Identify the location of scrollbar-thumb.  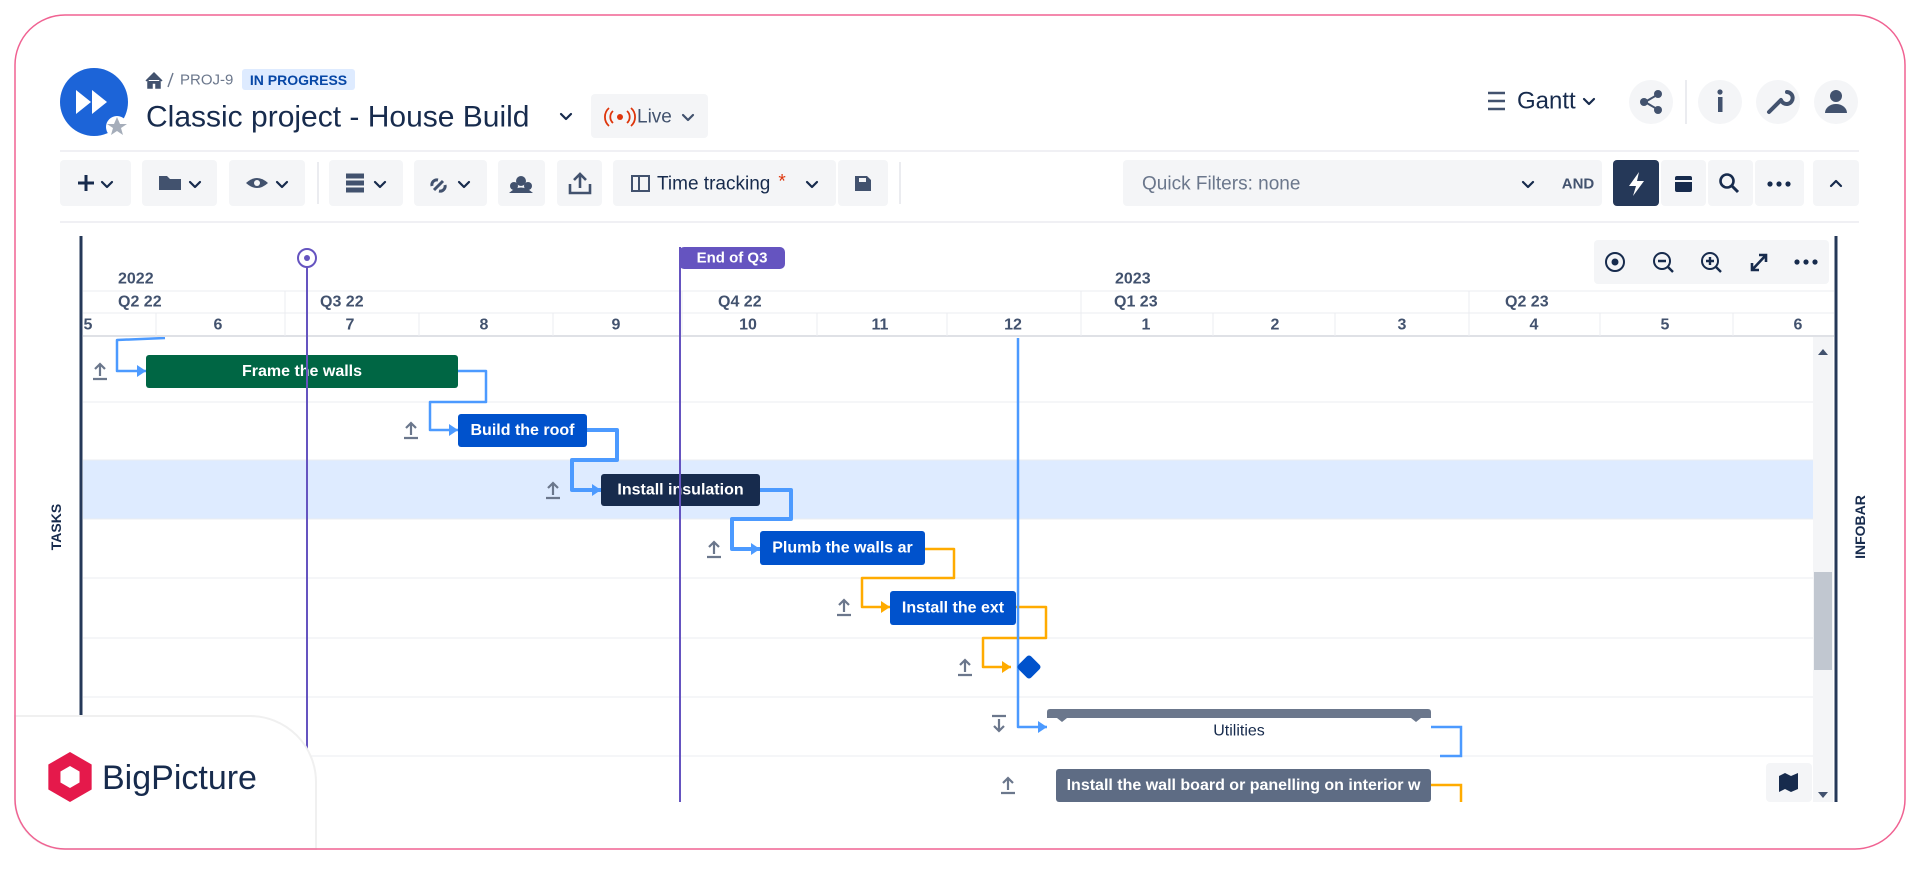
(1823, 621).